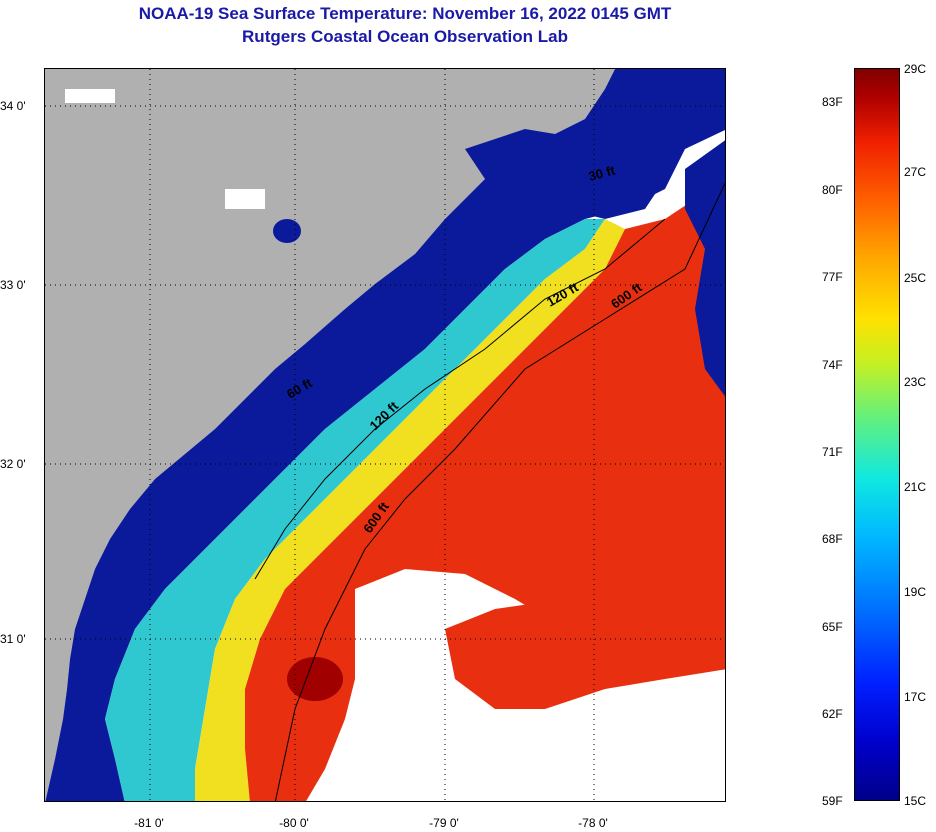 The height and width of the screenshot is (832, 936). I want to click on lon-label-79: -79 0', so click(444, 823).